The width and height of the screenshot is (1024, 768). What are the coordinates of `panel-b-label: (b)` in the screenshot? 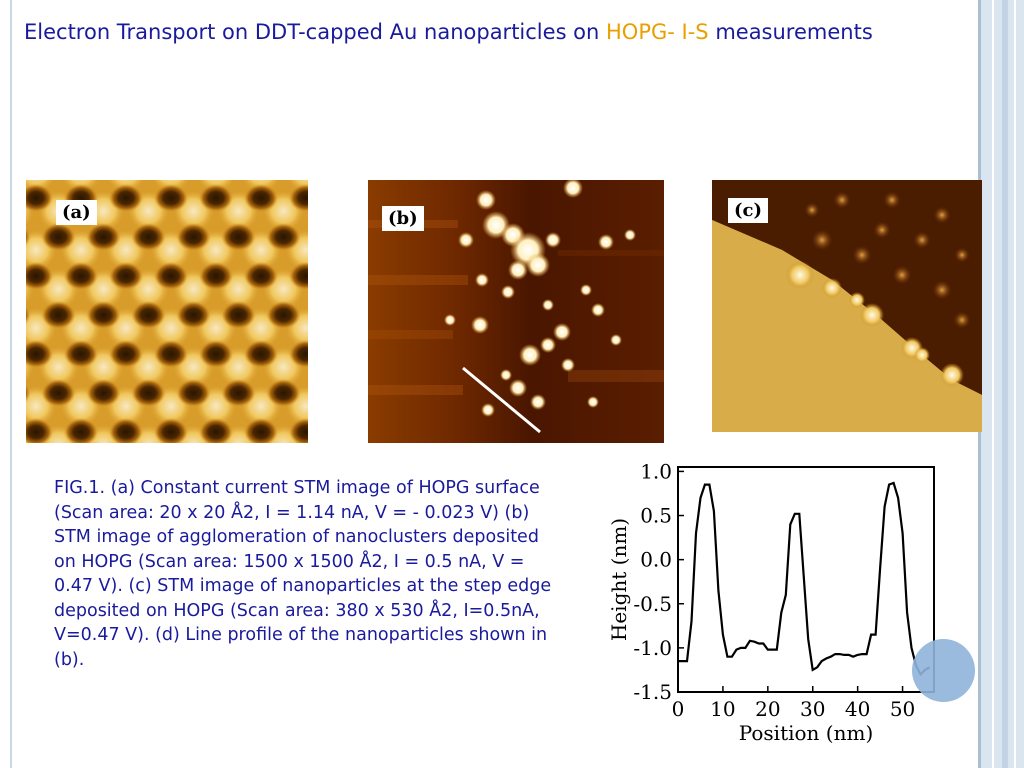 It's located at (403, 218).